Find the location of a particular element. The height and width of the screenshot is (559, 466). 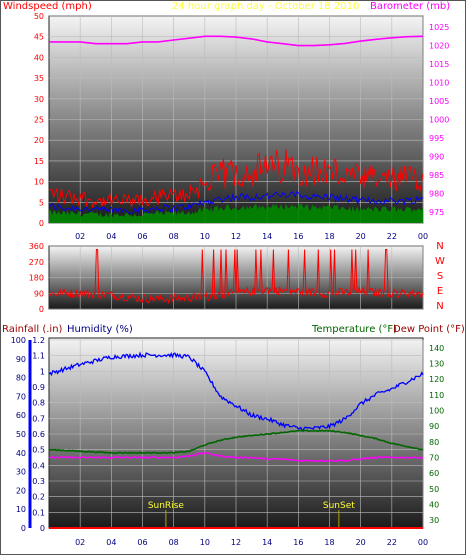

direction-tick-label: 360 is located at coordinates (36, 246).